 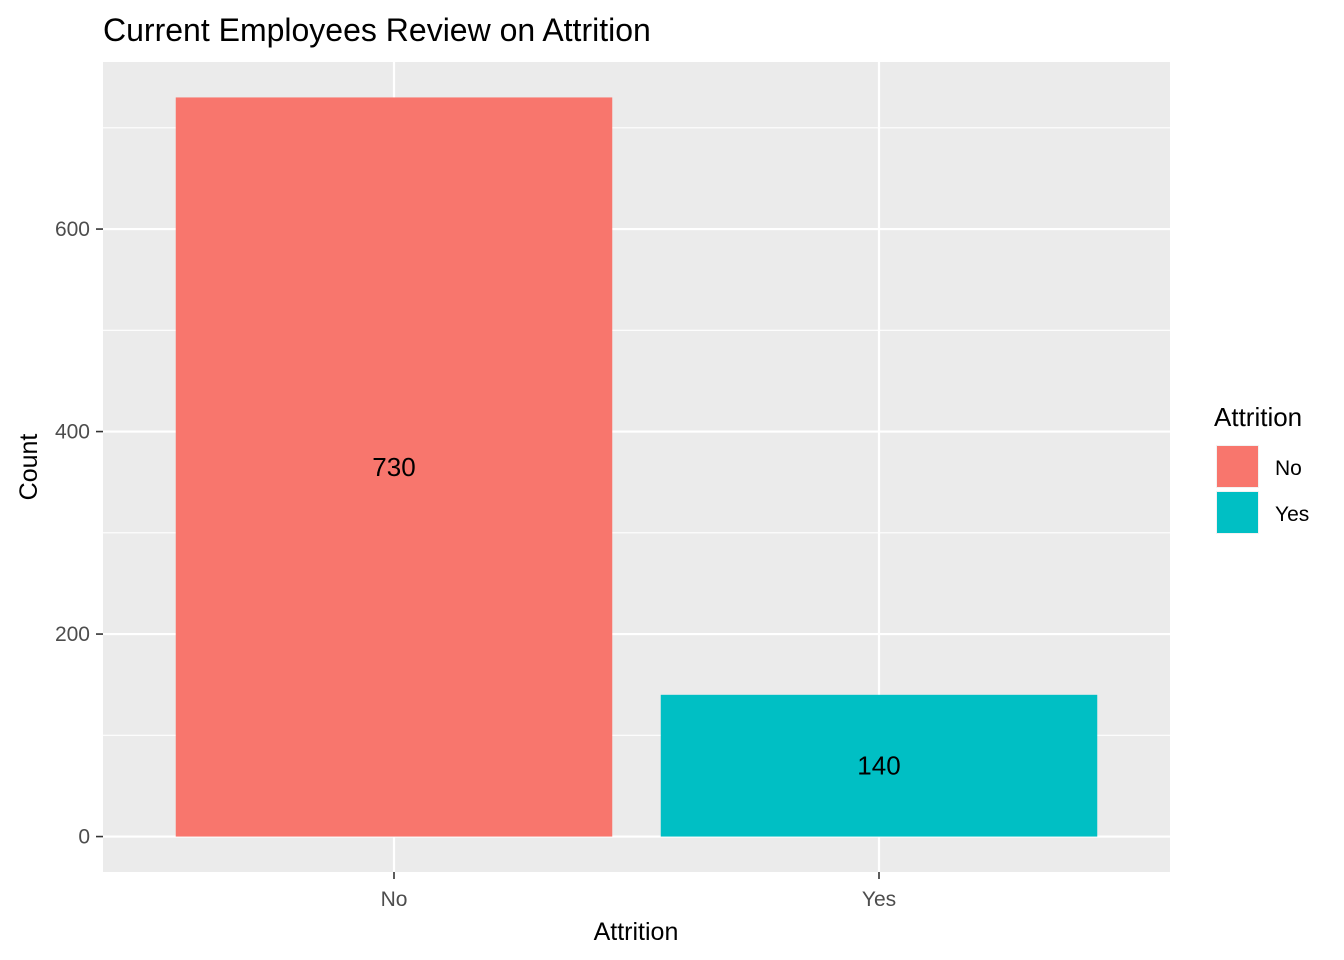 What do you see at coordinates (377, 30) in the screenshot?
I see `chart-title: Current Employees Review on Attrition` at bounding box center [377, 30].